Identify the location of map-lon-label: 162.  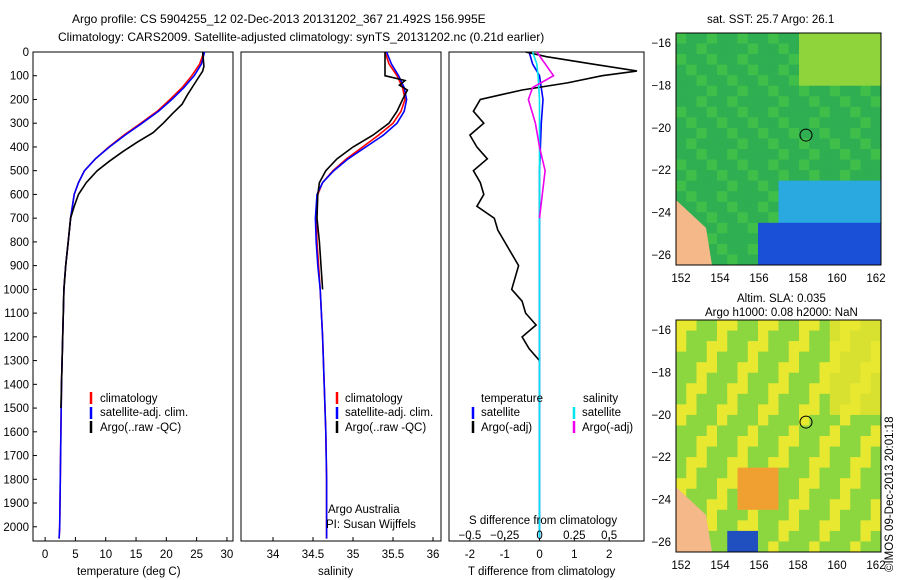
(875, 279).